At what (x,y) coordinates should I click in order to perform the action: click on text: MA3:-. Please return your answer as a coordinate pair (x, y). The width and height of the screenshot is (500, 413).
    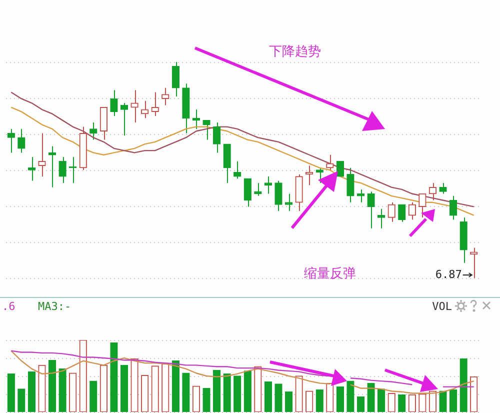
    Looking at the image, I should click on (55, 306).